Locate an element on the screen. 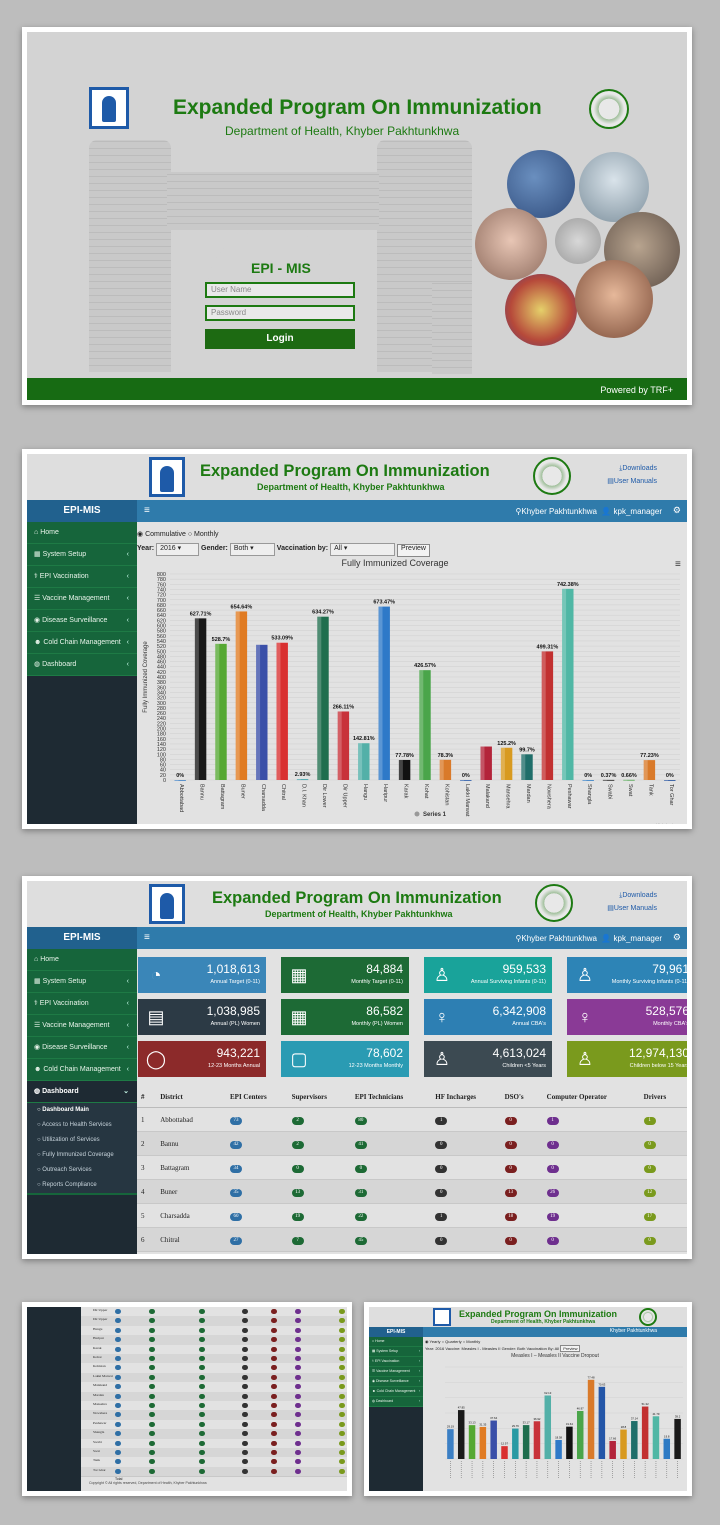  column-header: Drivers is located at coordinates (663, 1097).